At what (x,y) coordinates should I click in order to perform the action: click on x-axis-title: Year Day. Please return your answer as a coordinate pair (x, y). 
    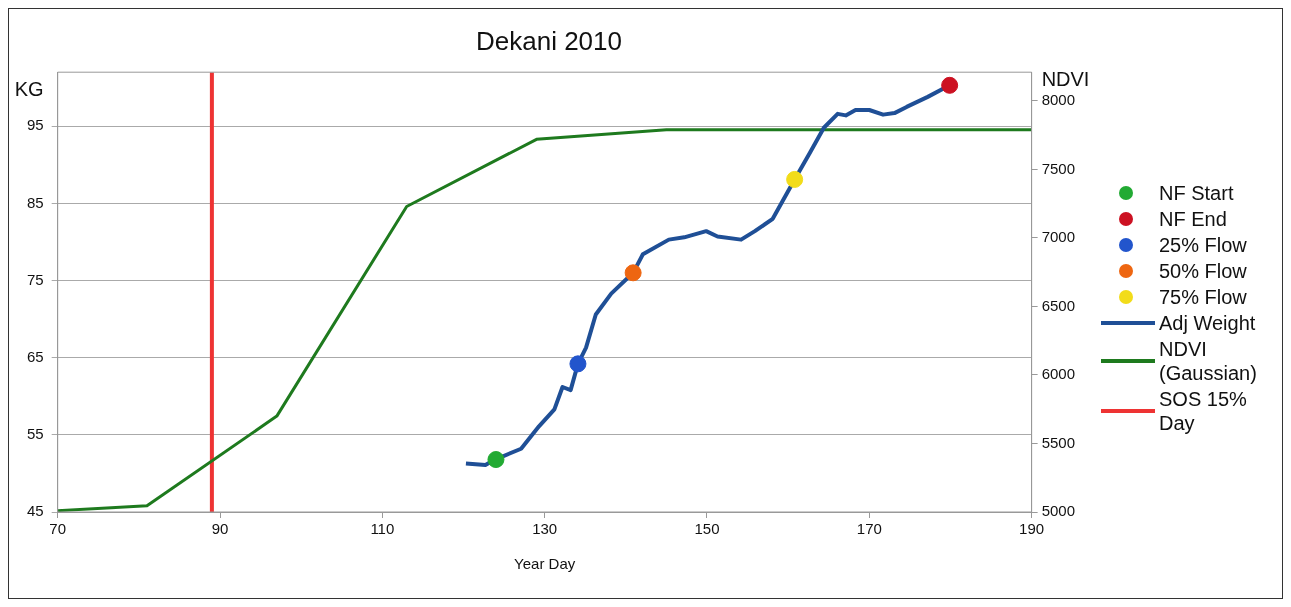
    Looking at the image, I should click on (545, 564).